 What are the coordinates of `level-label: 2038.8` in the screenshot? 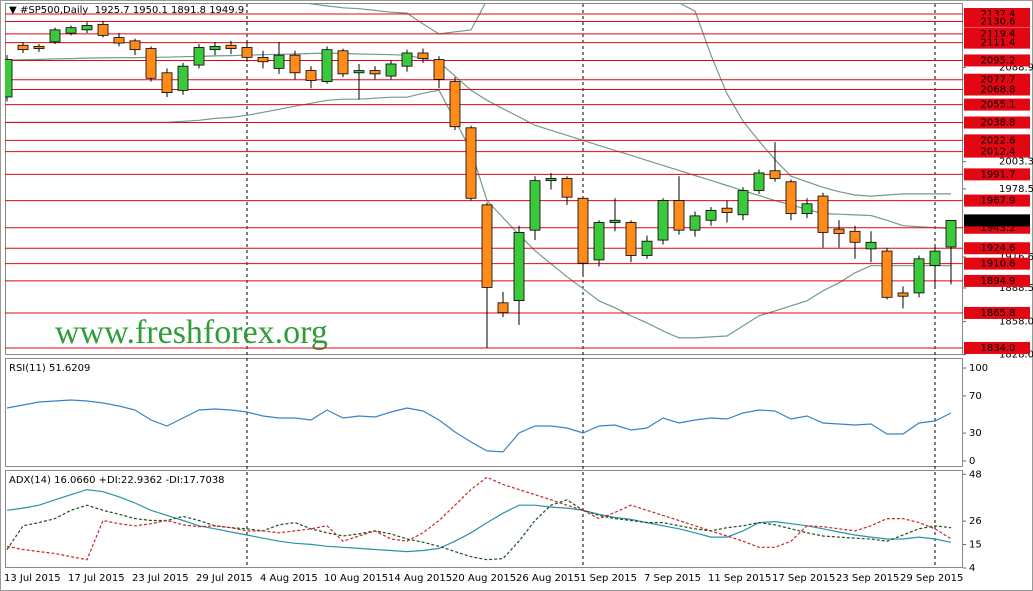 It's located at (998, 123).